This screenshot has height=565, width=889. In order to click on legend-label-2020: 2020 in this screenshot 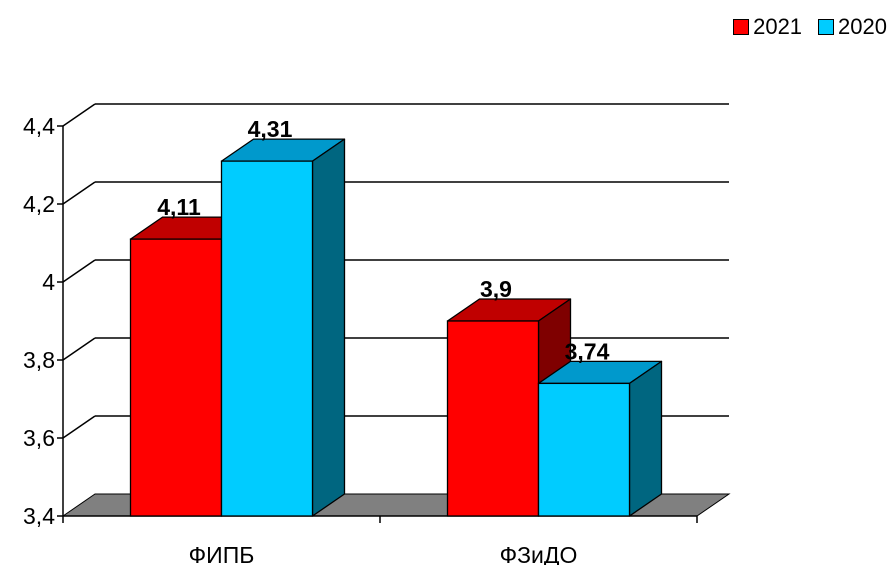, I will do `click(862, 26)`.